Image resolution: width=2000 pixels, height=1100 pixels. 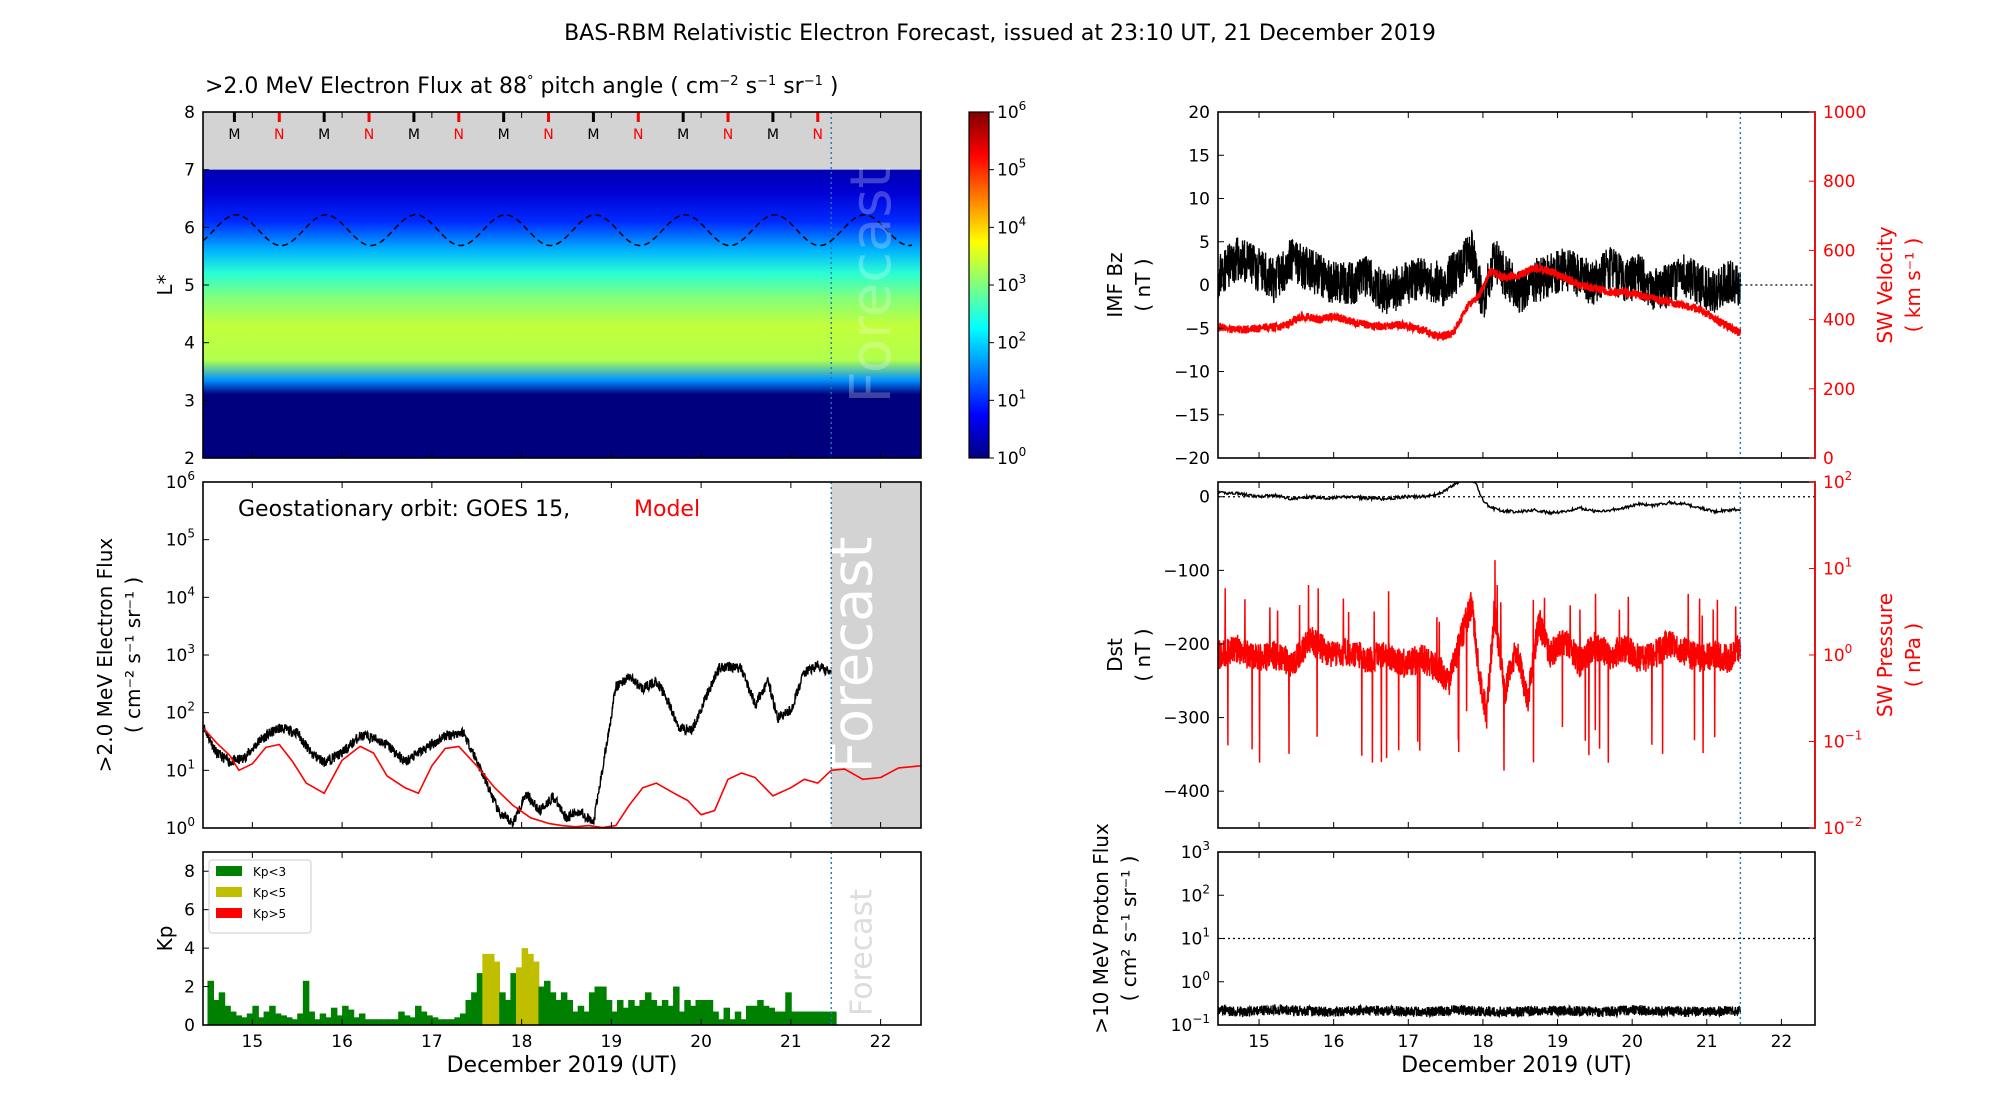 What do you see at coordinates (432, 1042) in the screenshot?
I see `kp-xtick-label: 17` at bounding box center [432, 1042].